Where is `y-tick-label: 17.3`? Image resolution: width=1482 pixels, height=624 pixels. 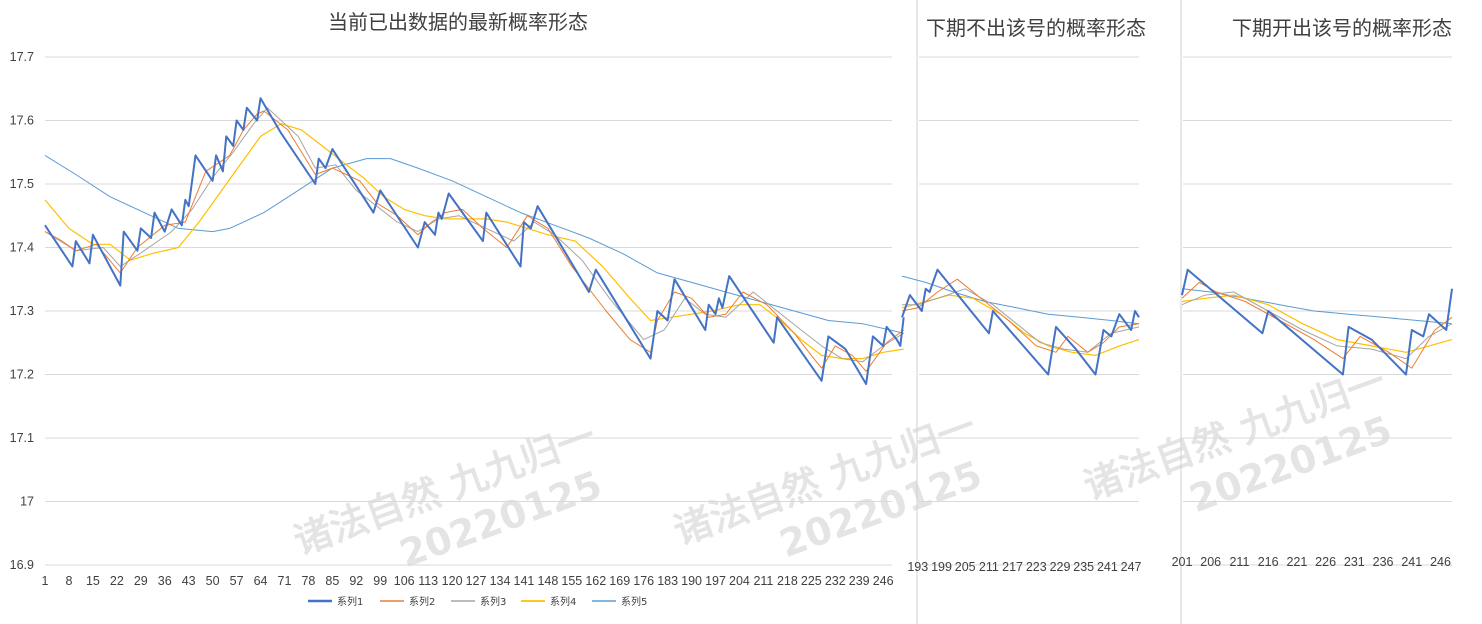
y-tick-label: 17.3 is located at coordinates (22, 311).